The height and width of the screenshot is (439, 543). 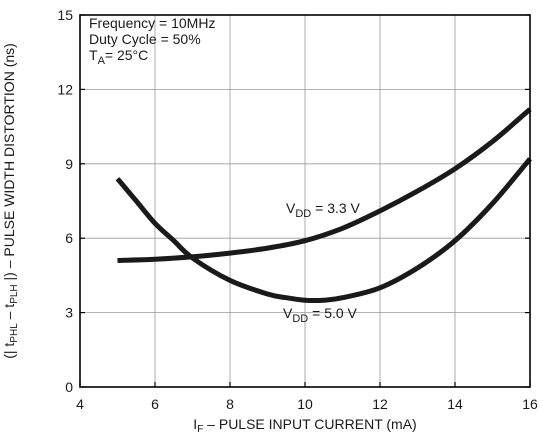 What do you see at coordinates (69, 164) in the screenshot?
I see `y-tick-label: 9` at bounding box center [69, 164].